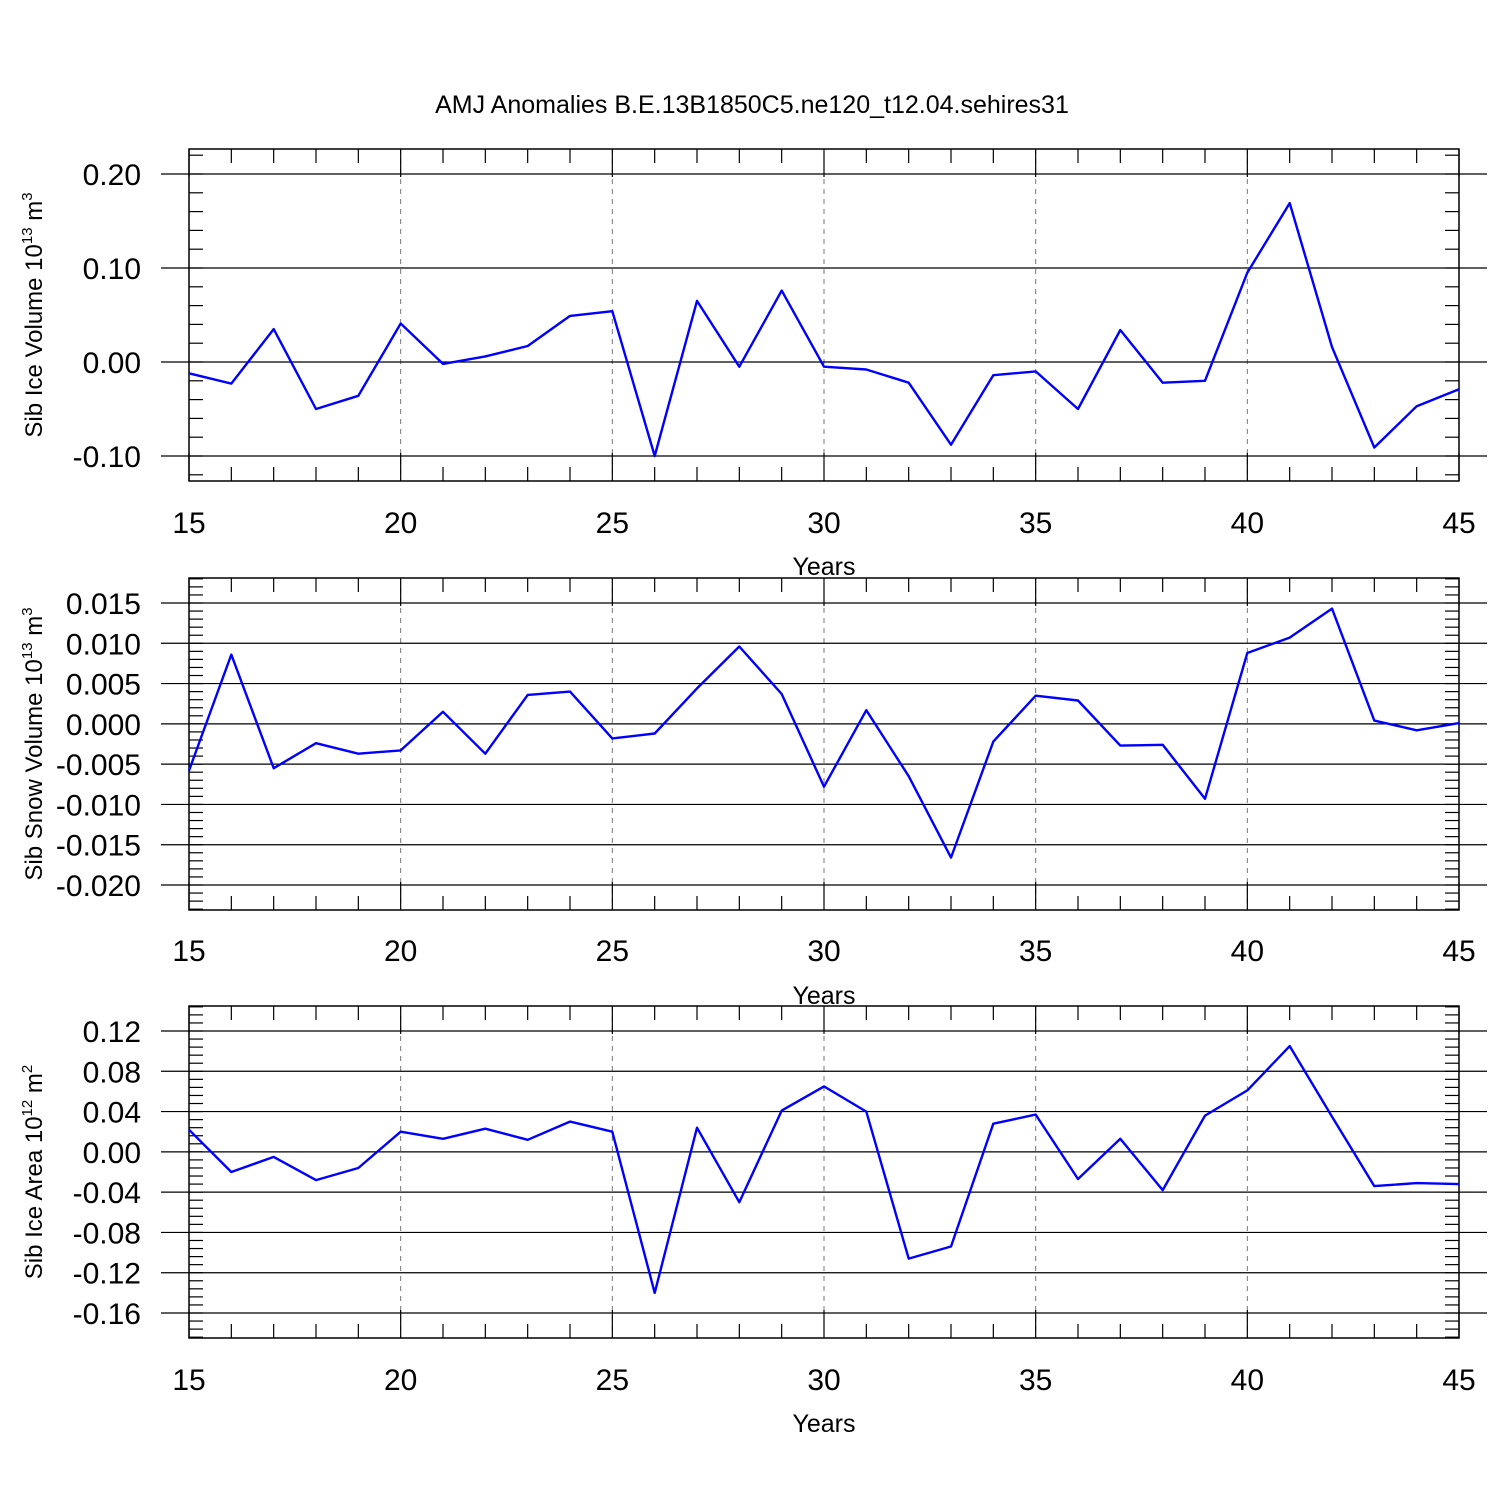 The height and width of the screenshot is (1500, 1500). I want to click on y-tick-label: 0.20, so click(112, 175).